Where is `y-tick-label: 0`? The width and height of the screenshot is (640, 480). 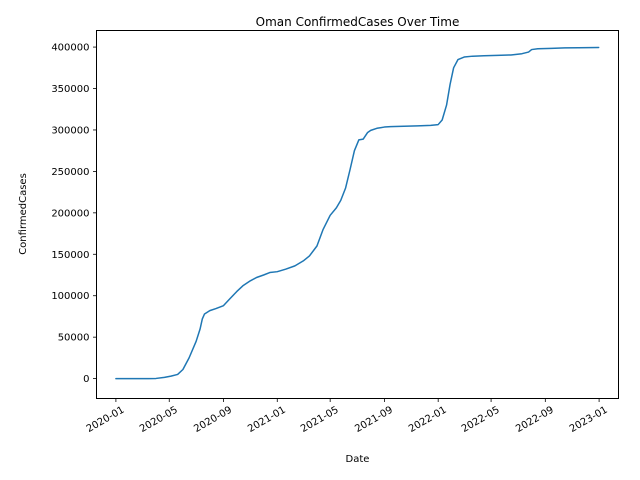
y-tick-label: 0 is located at coordinates (86, 379).